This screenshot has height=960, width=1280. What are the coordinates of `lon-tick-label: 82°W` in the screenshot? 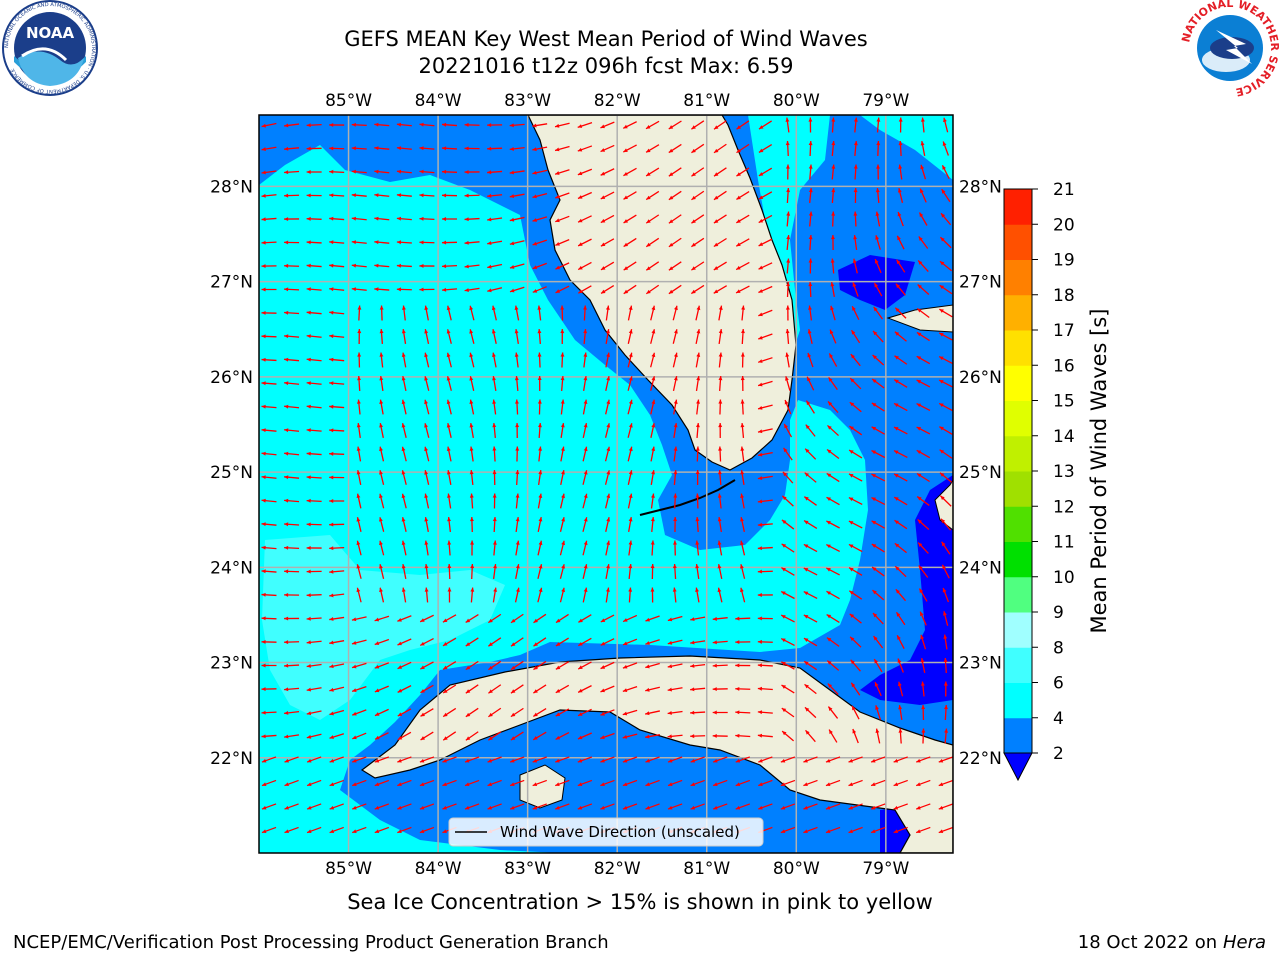 It's located at (617, 101).